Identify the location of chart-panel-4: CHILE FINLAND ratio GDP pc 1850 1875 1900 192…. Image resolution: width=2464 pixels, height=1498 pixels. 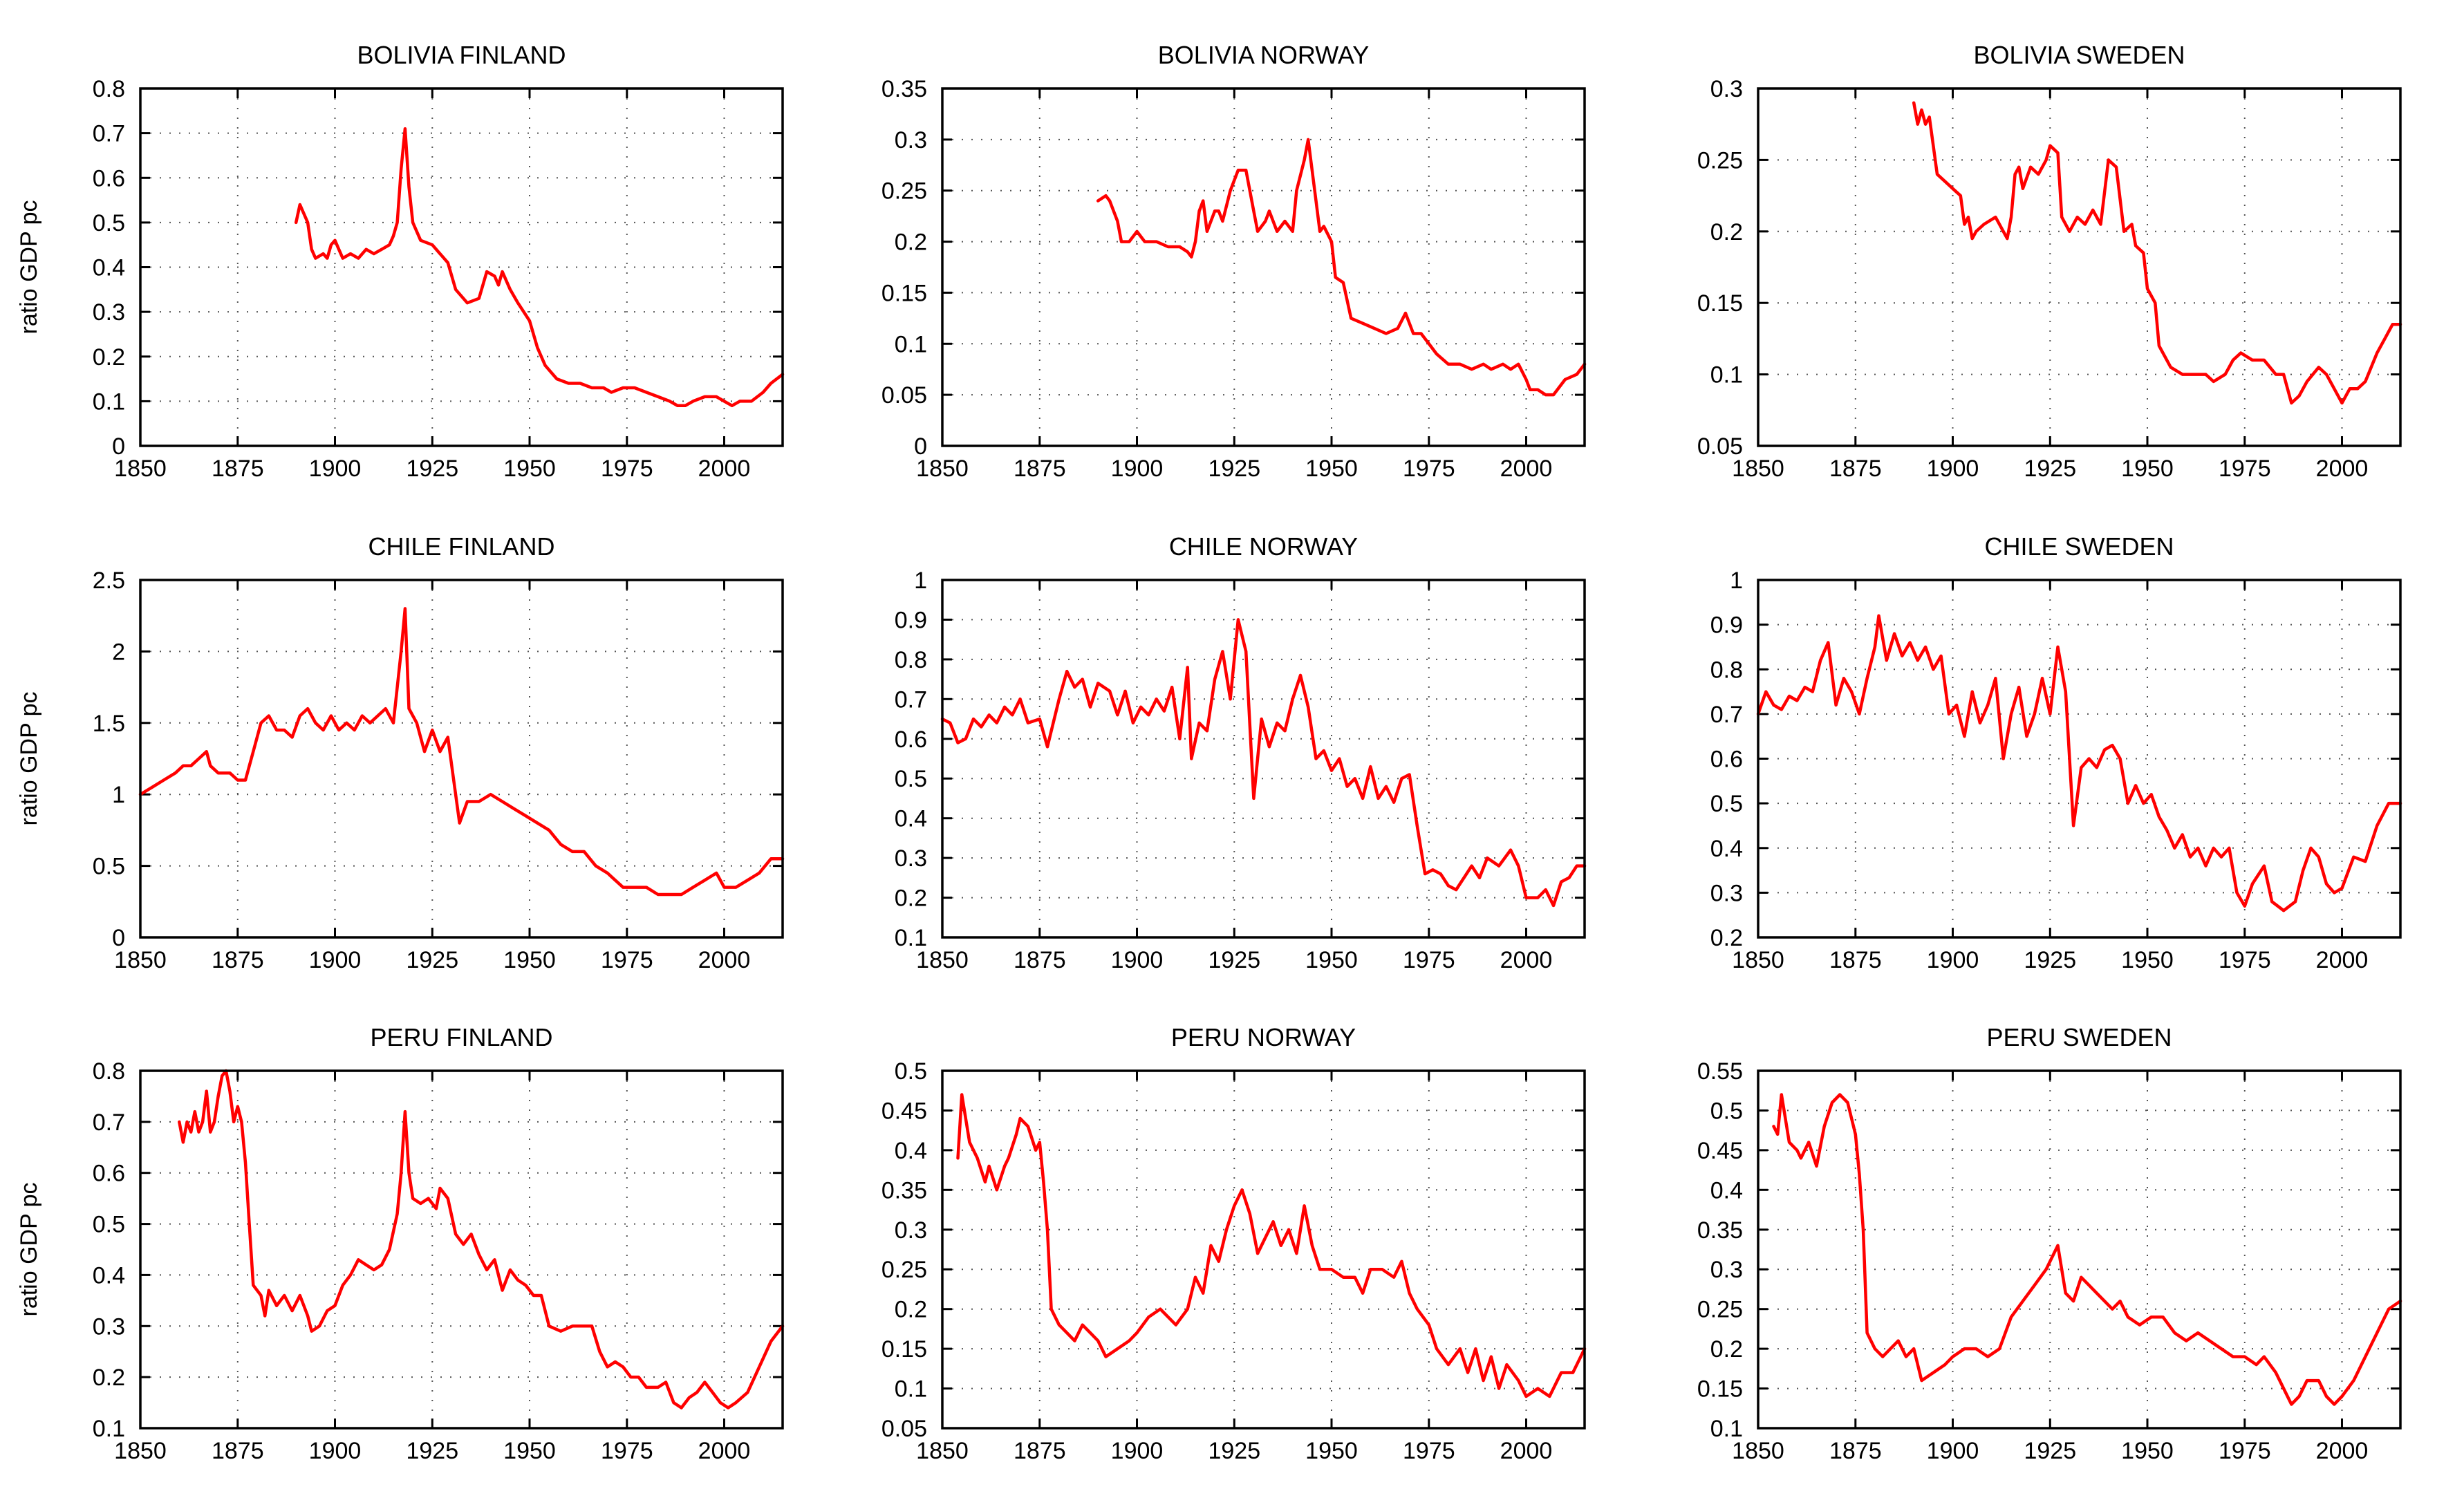
(400, 752).